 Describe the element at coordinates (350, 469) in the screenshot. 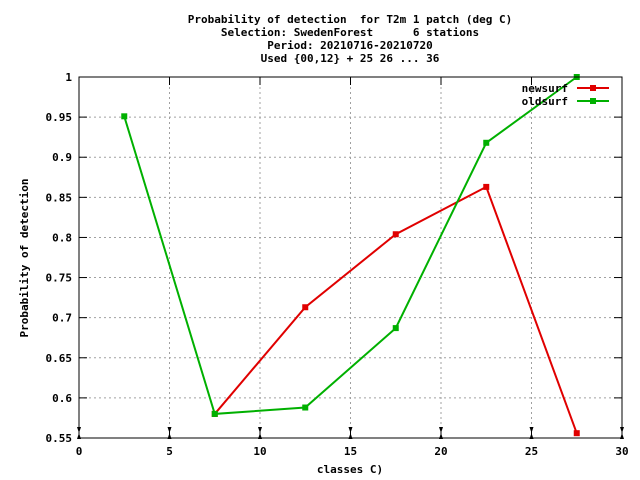

I see `x-axis-label: classes C)` at that location.